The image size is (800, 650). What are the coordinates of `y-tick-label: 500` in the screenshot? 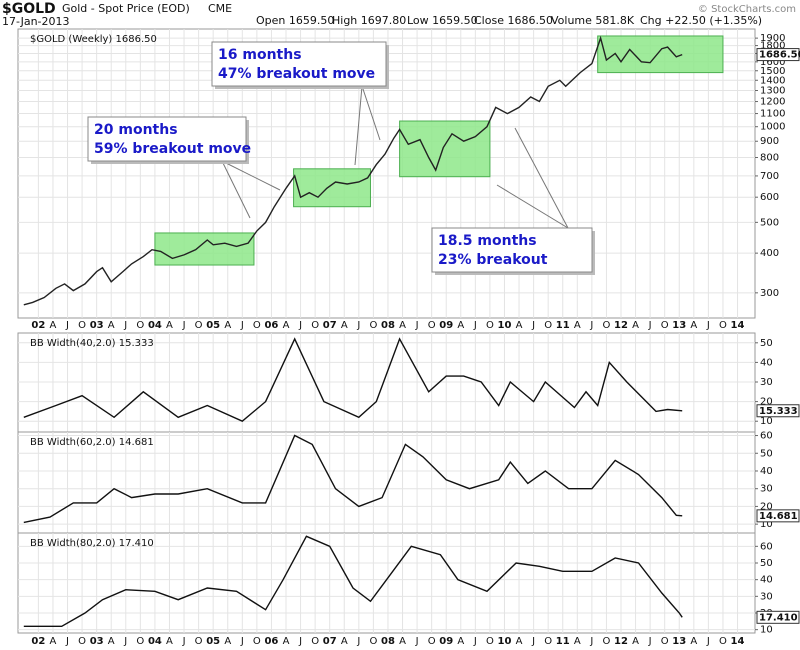 It's located at (769, 222).